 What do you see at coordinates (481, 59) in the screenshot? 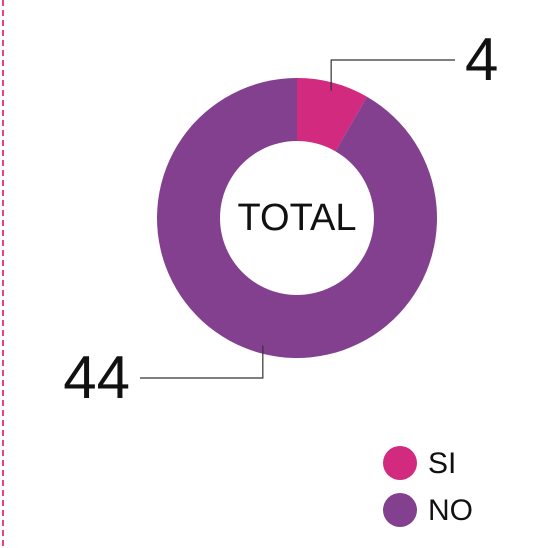
I see `value-label: 4` at bounding box center [481, 59].